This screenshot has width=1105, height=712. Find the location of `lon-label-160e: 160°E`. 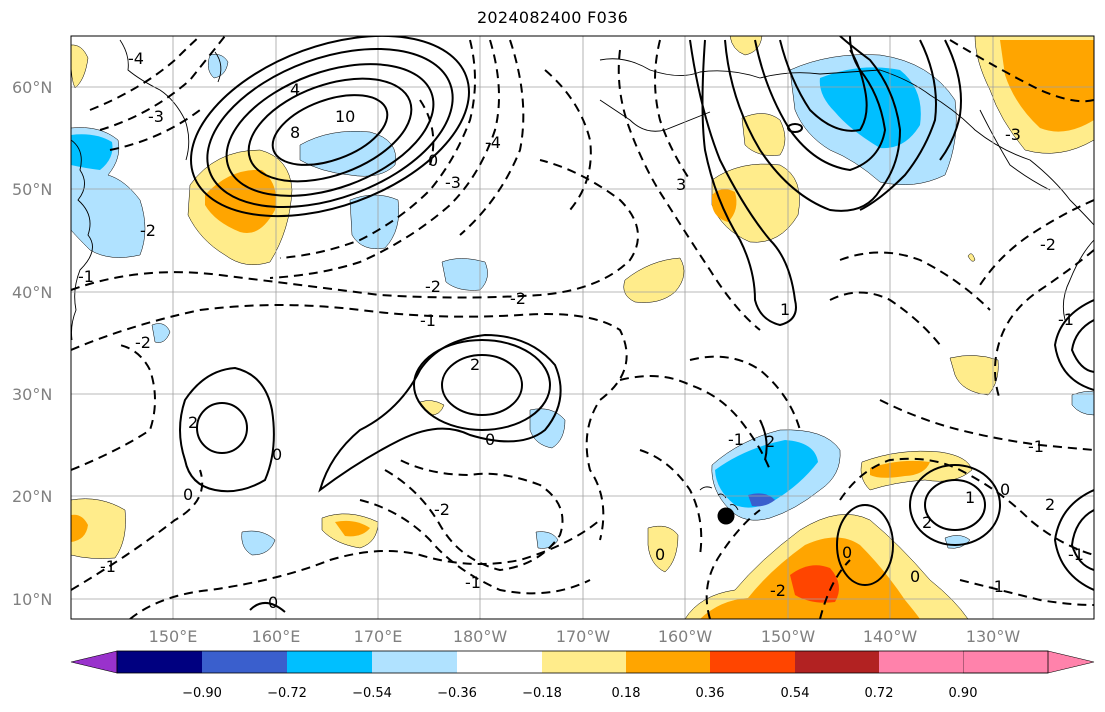

lon-label-160e: 160°E is located at coordinates (276, 636).